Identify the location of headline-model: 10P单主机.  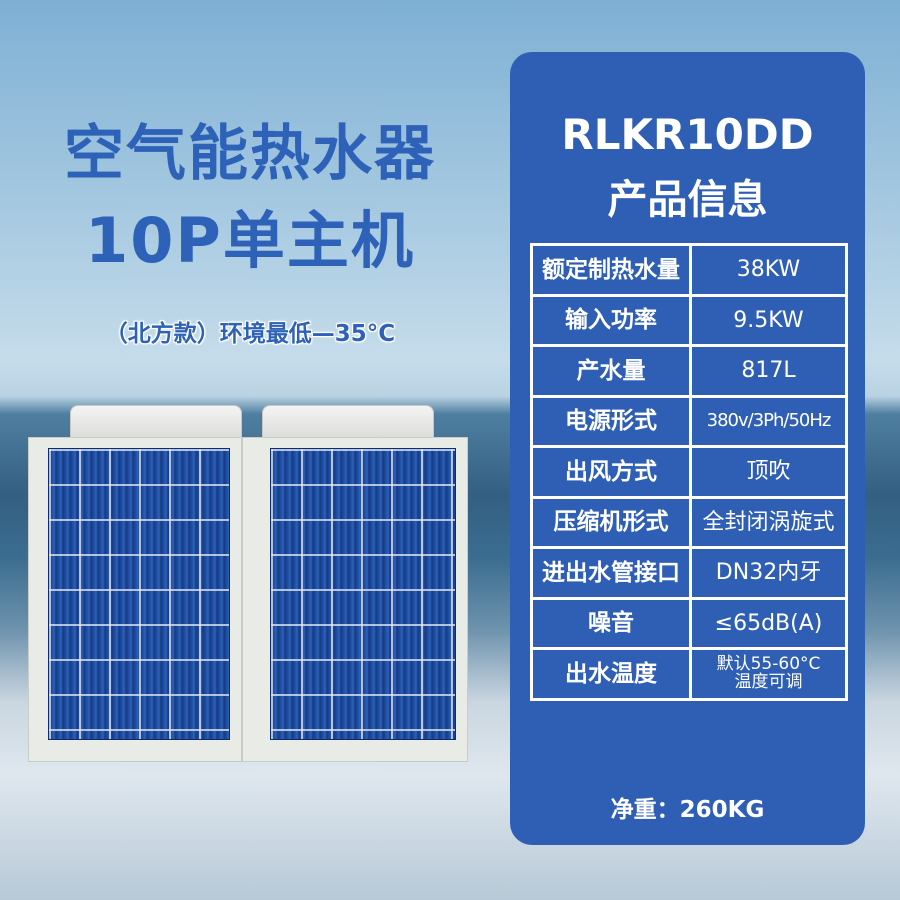
(250, 240).